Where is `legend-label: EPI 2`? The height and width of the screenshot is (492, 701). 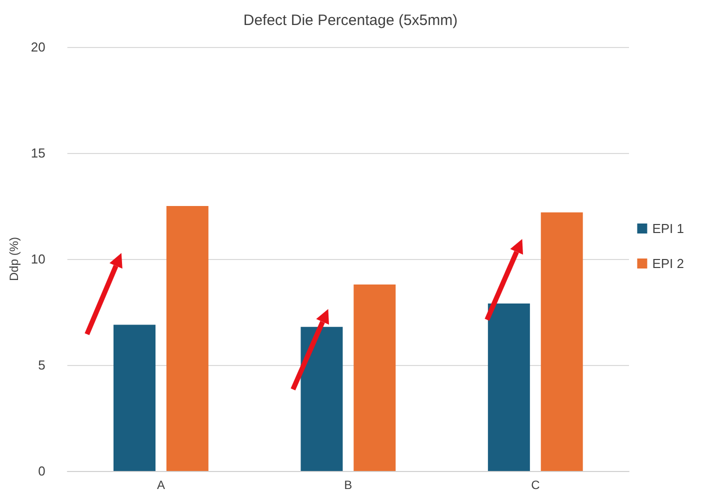 legend-label: EPI 2 is located at coordinates (668, 263).